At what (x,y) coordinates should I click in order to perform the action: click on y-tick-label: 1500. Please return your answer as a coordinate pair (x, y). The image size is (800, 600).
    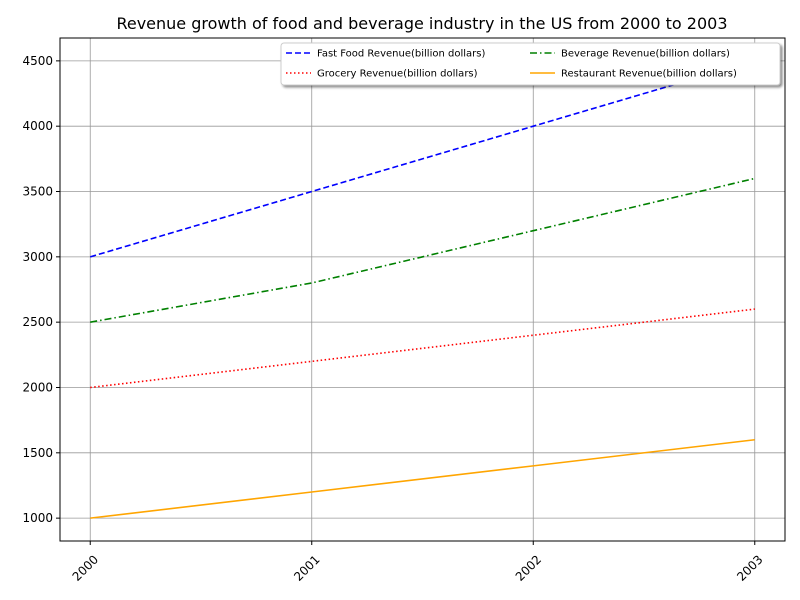
    Looking at the image, I should click on (37, 453).